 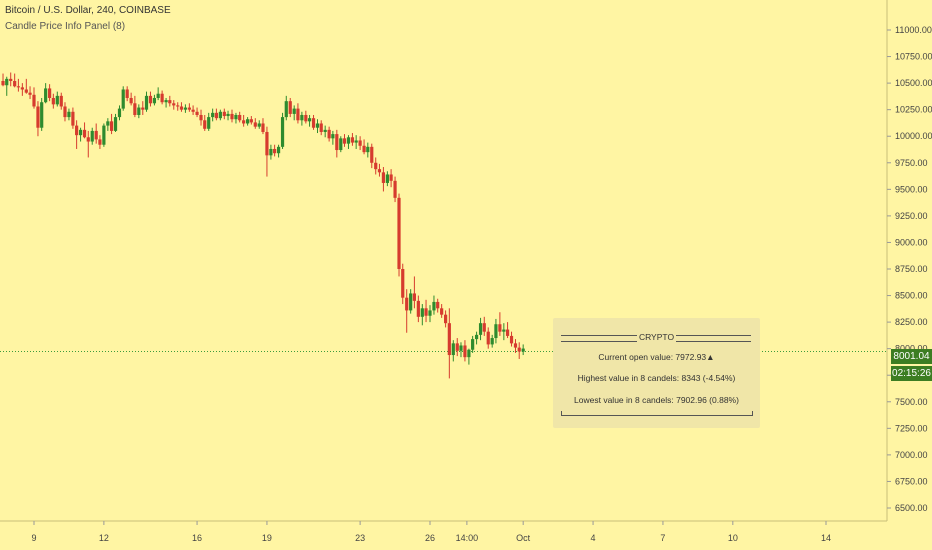 I want to click on price-axis-label: 10000.00, so click(x=913, y=136).